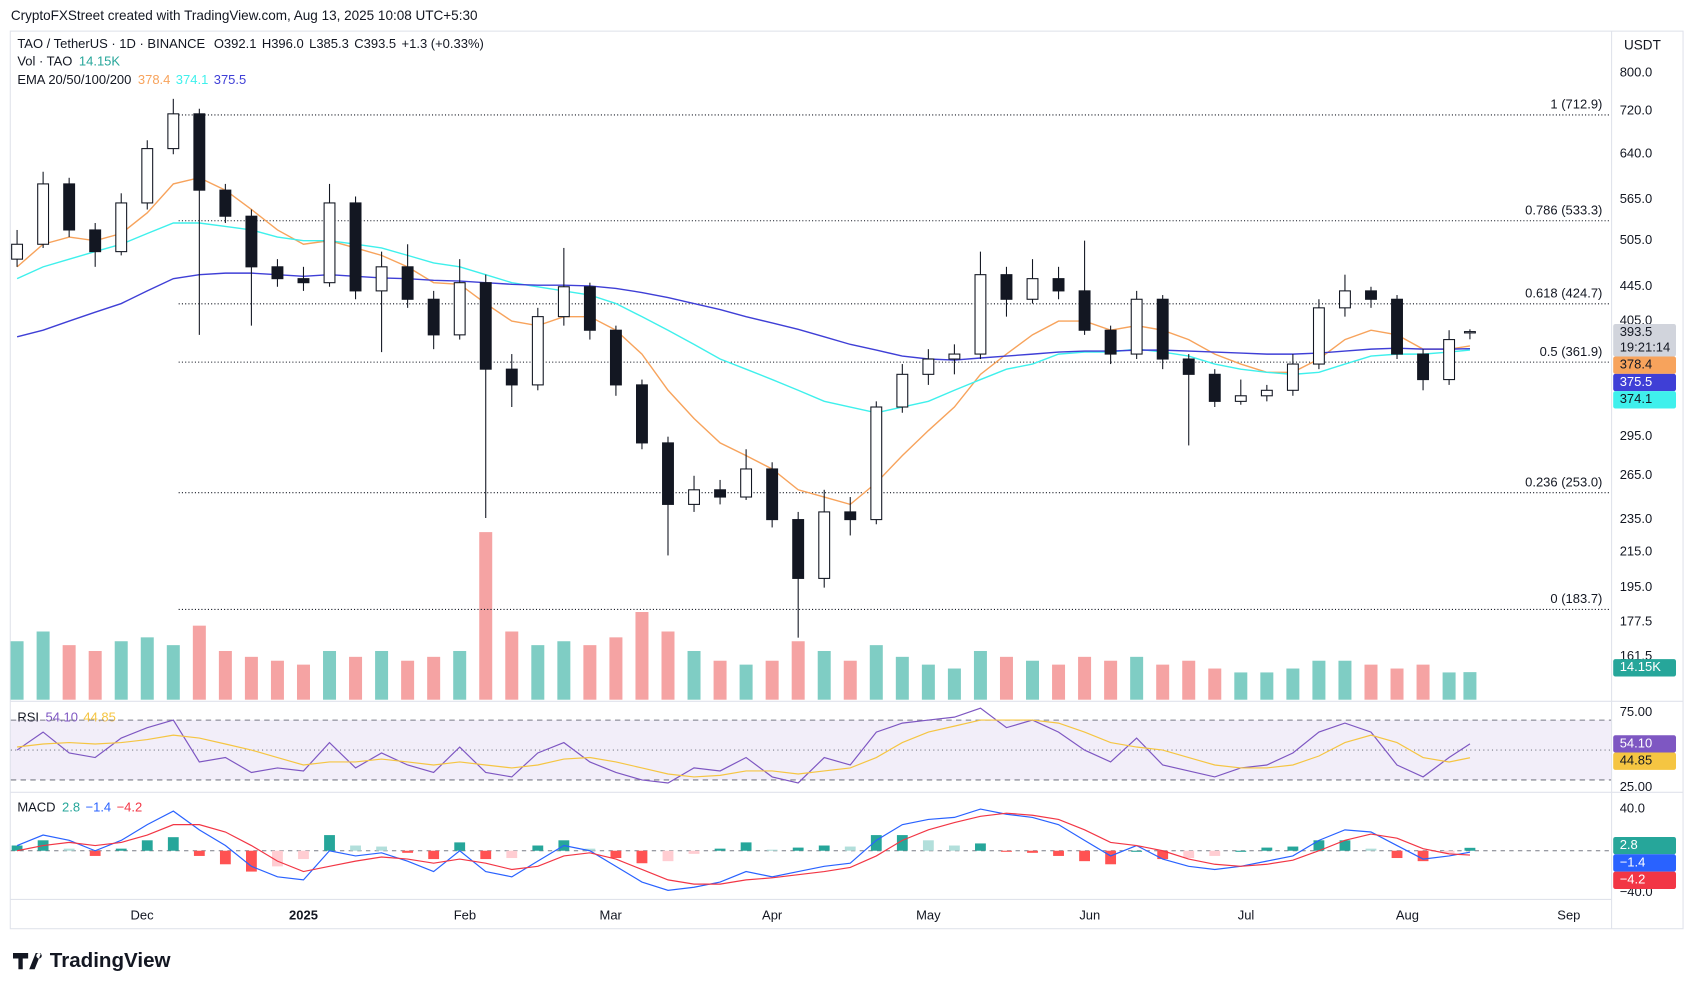 This screenshot has height=988, width=1689. I want to click on change: +1.3 (+0.33%), so click(443, 43).